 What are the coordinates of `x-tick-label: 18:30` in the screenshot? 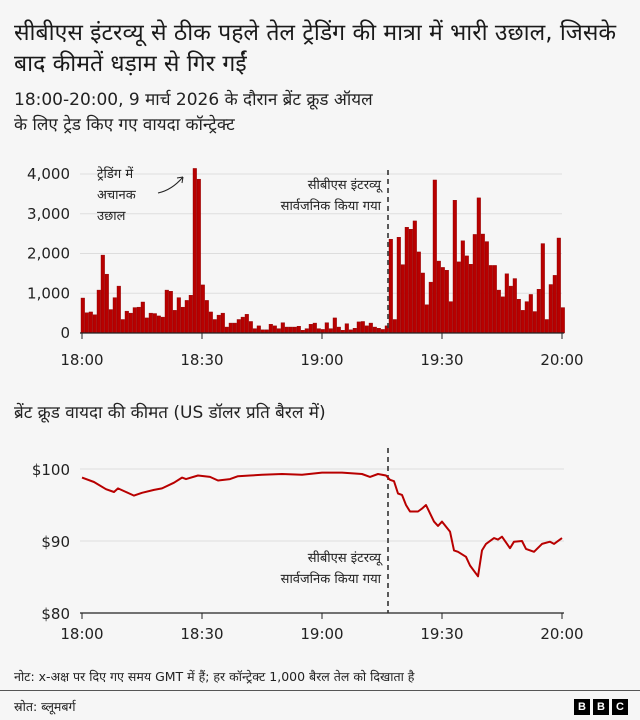 It's located at (201, 634).